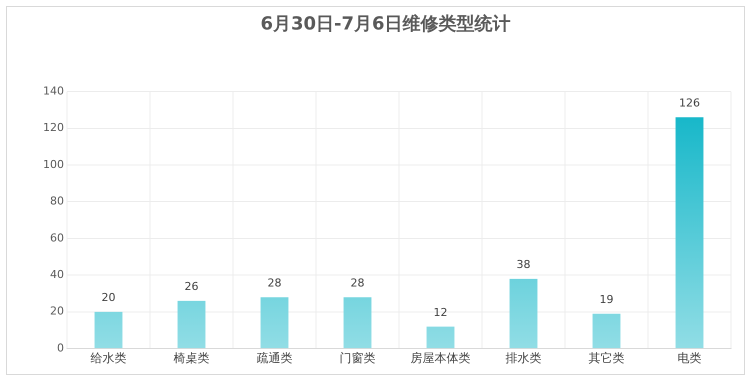 The image size is (753, 383). Describe the element at coordinates (57, 275) in the screenshot. I see `y-tick-label: 40` at that location.